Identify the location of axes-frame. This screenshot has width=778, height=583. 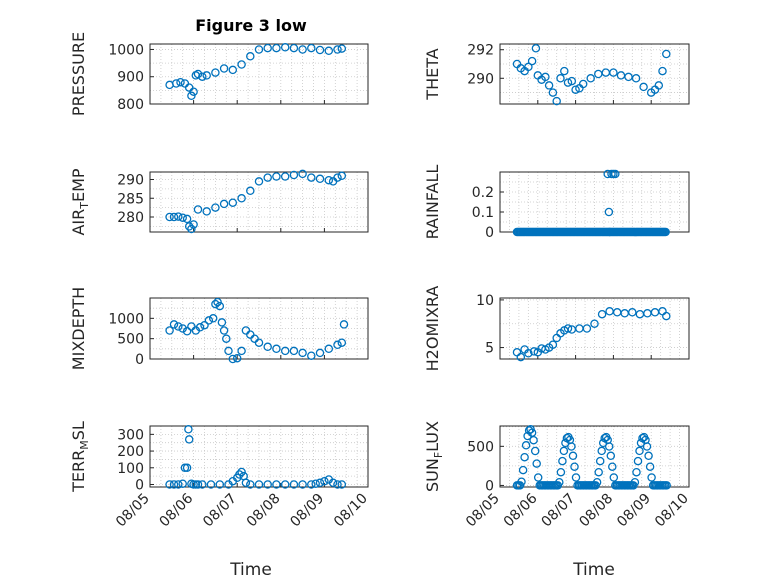
(259, 74).